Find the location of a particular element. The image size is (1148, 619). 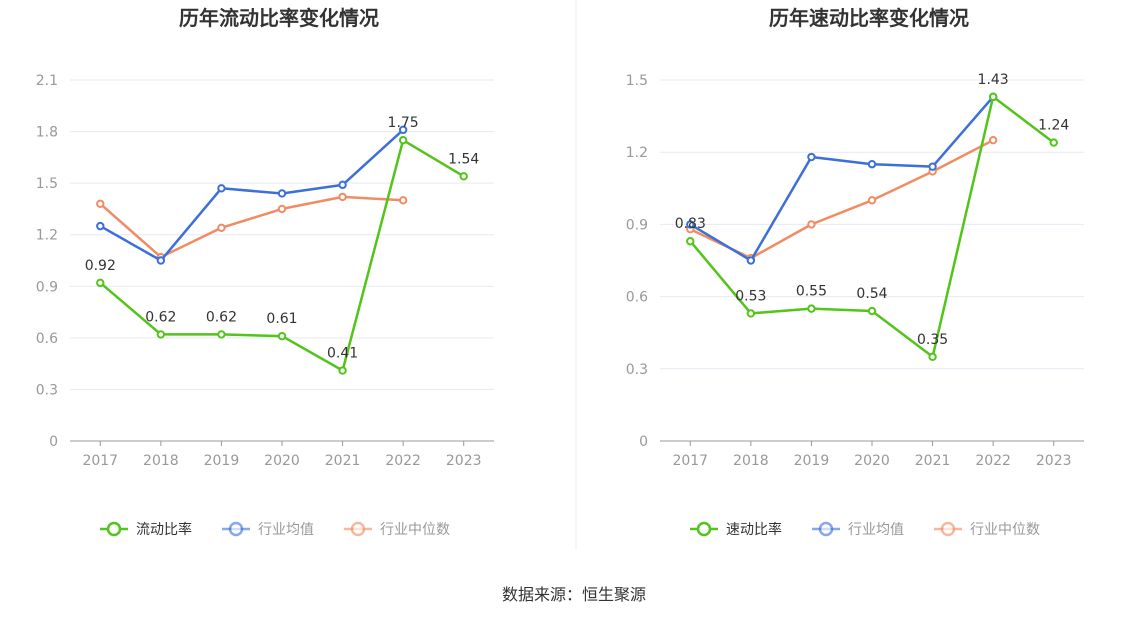

y-tick-label: 2.1 is located at coordinates (47, 81).